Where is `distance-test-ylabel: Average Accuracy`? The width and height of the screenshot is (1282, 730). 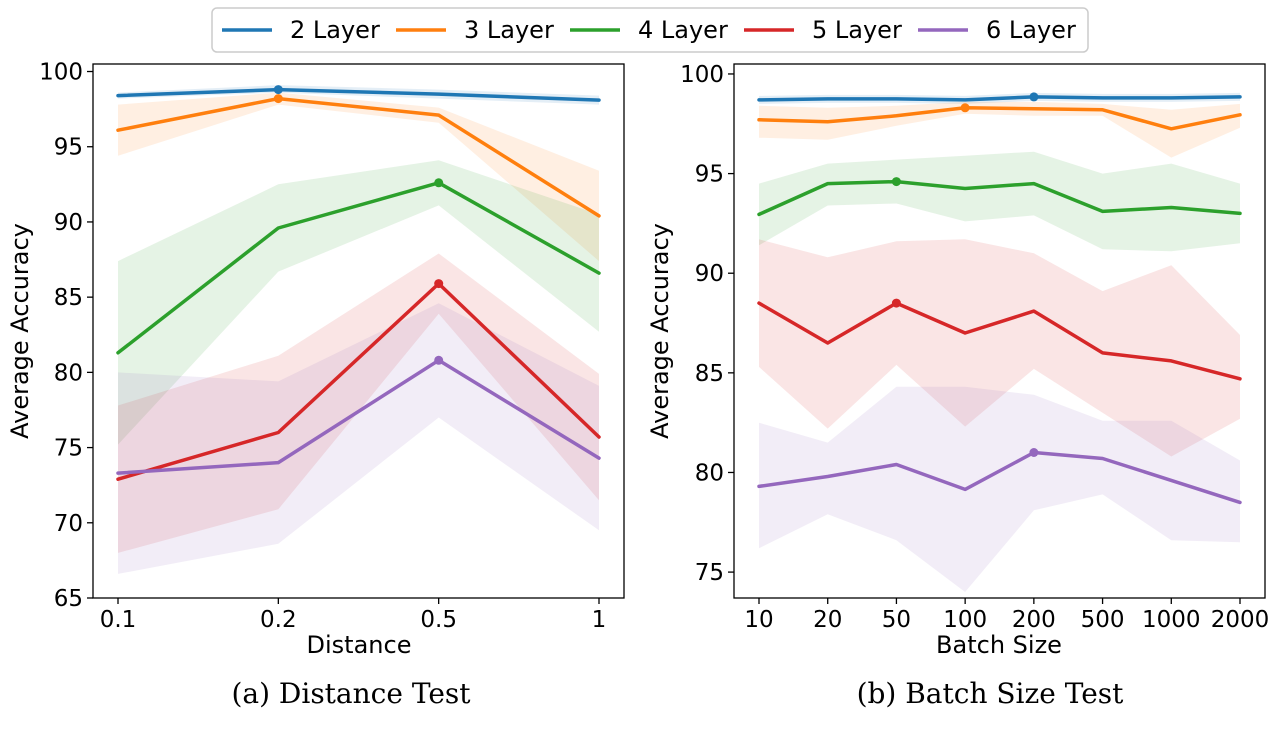 distance-test-ylabel: Average Accuracy is located at coordinates (20, 331).